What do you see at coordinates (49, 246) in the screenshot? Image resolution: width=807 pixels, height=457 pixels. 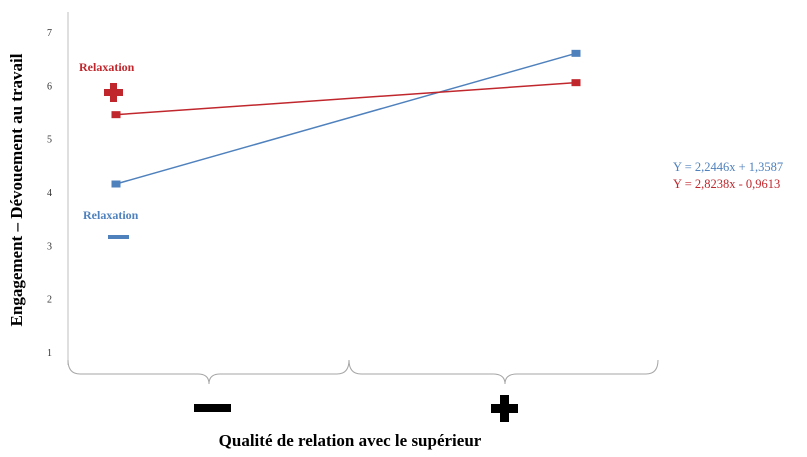 I see `y-tick-label: 3` at bounding box center [49, 246].